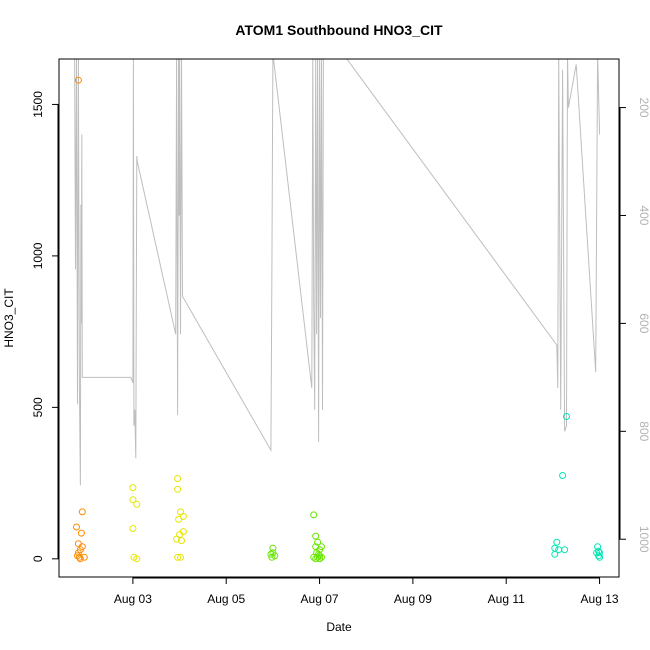  Describe the element at coordinates (634, 325) in the screenshot. I see `y2-axis: 200 400 600 800 1000` at that location.